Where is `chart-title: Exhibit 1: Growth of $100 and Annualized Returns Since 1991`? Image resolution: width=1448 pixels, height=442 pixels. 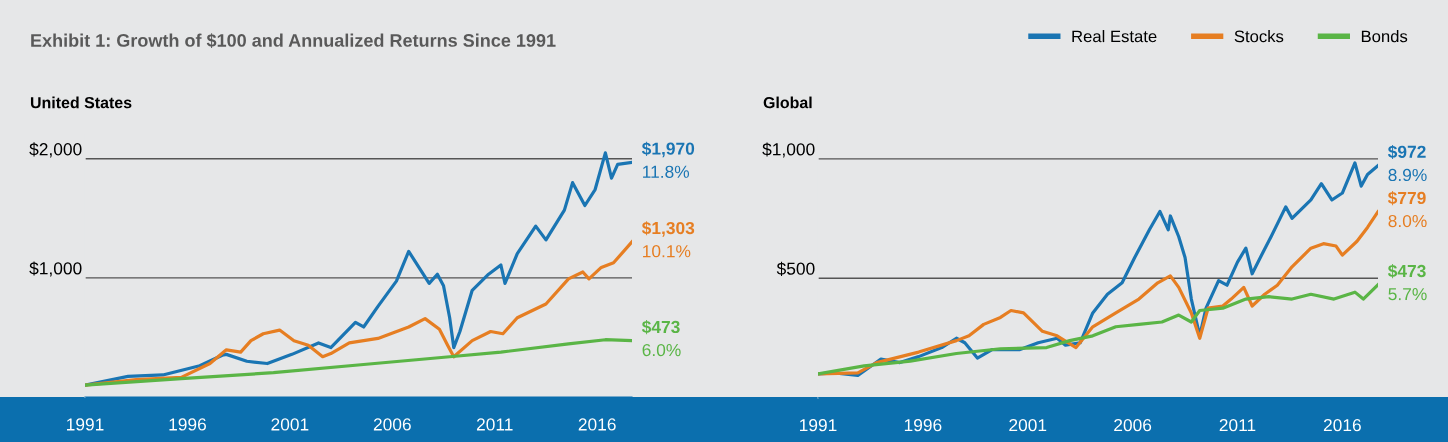
chart-title: Exhibit 1: Growth of $100 and Annualized Returns Since 1991 is located at coordinates (293, 41).